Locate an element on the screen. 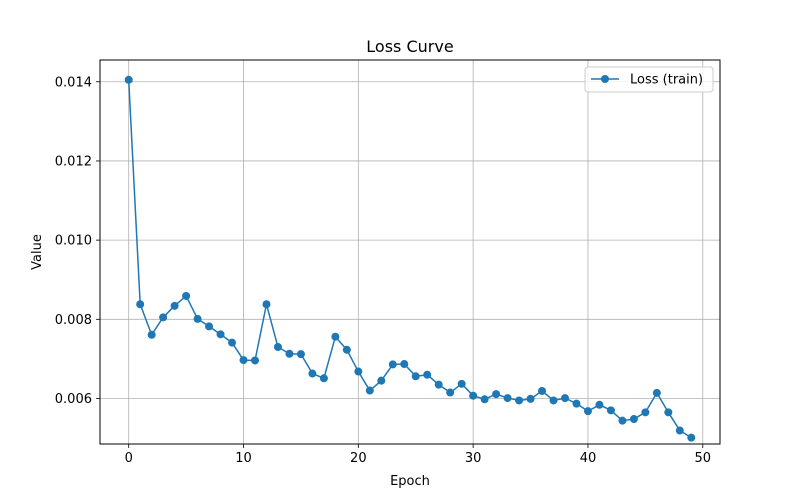  chart-title: Loss Curve is located at coordinates (409, 46).